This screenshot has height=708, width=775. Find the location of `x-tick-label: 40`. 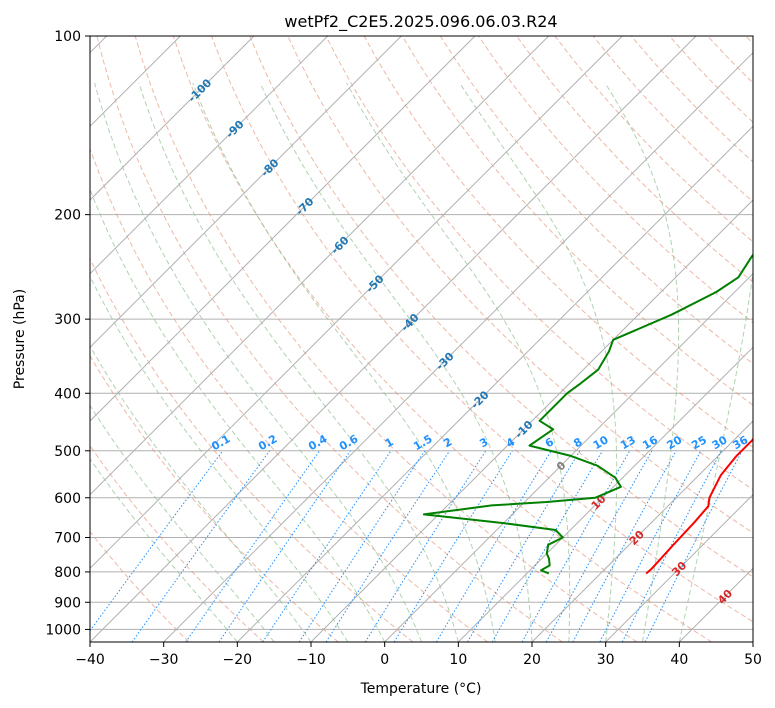

x-tick-label: 40 is located at coordinates (679, 660).